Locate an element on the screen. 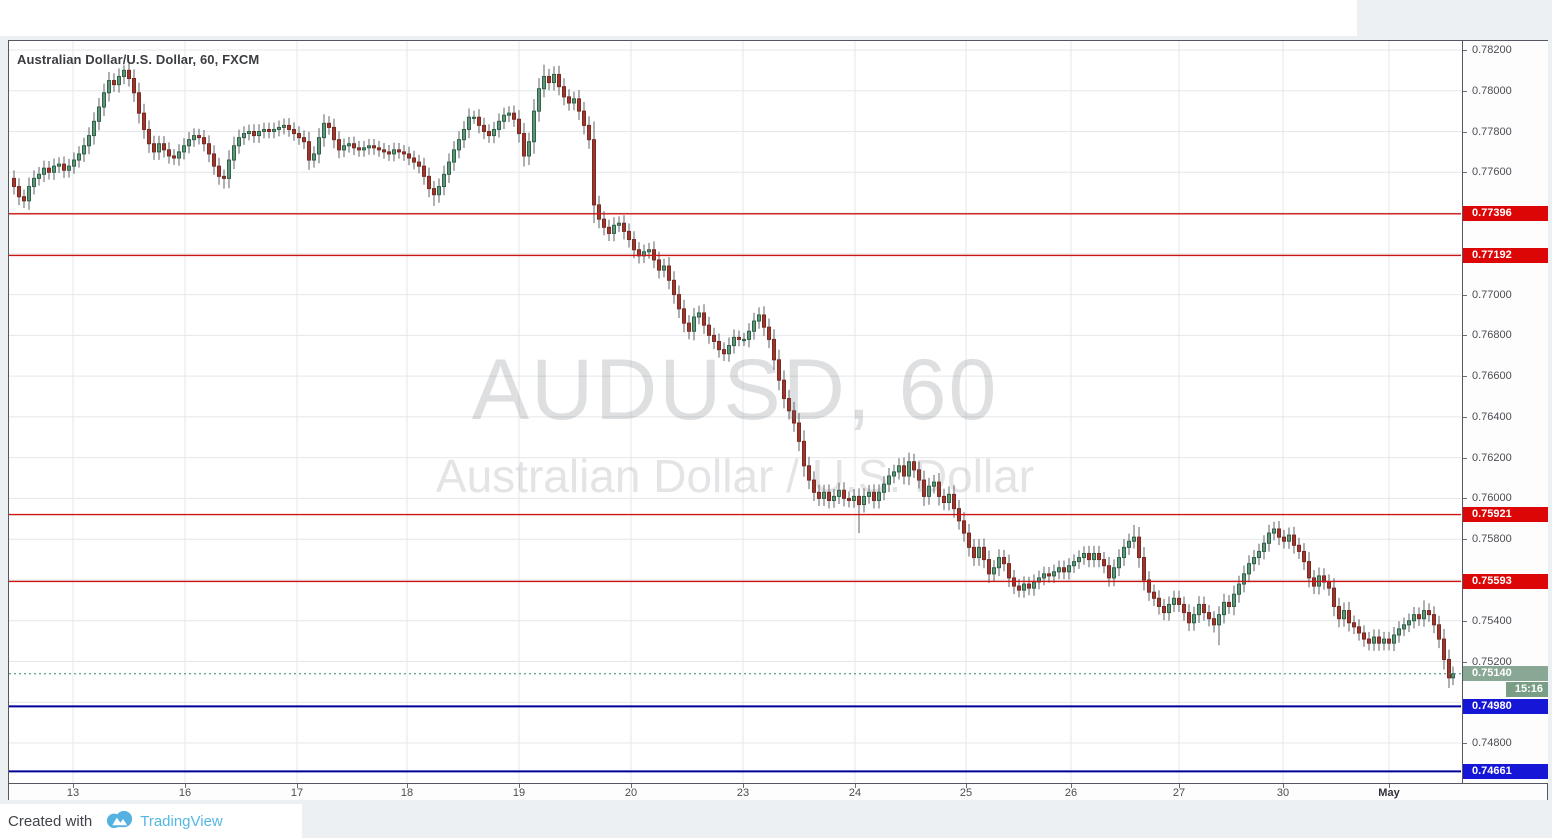  price-level-badge: 0.77396 is located at coordinates (1505, 213).